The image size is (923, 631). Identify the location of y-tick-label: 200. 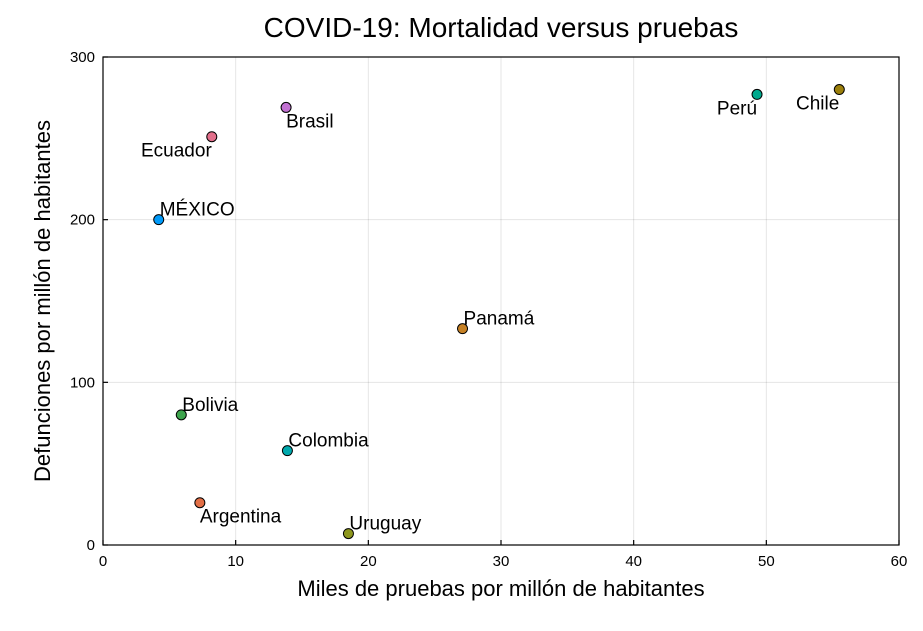
(82, 220).